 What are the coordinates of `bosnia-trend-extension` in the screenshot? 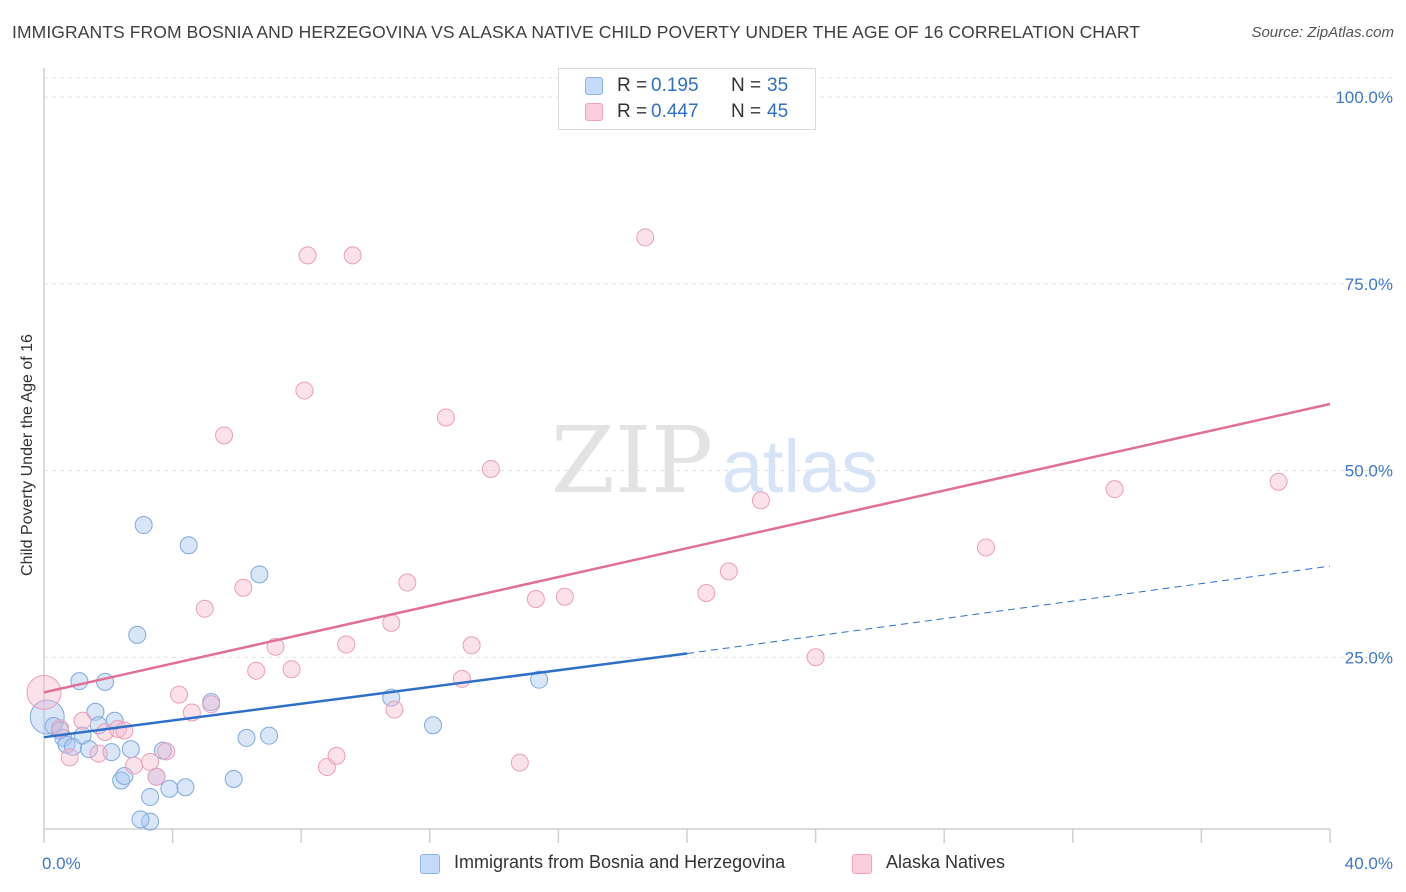 It's located at (1008, 610).